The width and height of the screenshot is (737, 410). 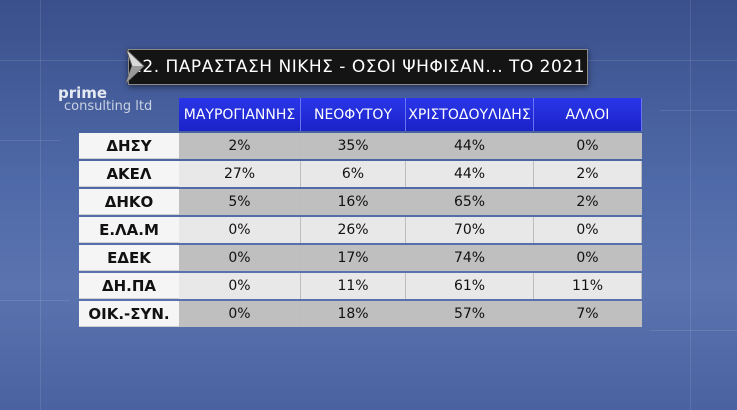 What do you see at coordinates (353, 230) in the screenshot?
I see `table-cell: 26%` at bounding box center [353, 230].